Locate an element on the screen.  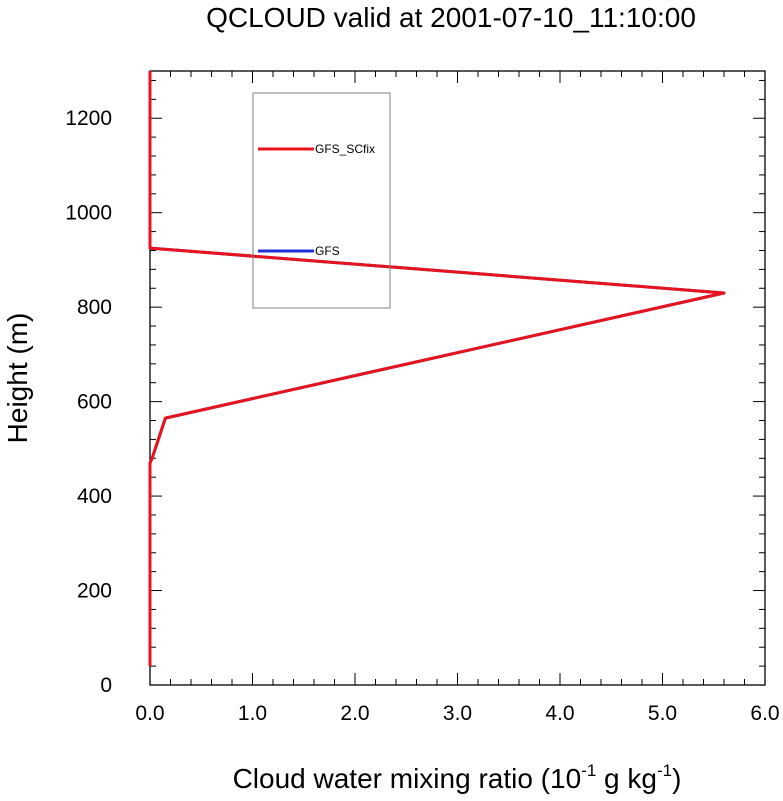
y-tick-label: 0 is located at coordinates (106, 685).